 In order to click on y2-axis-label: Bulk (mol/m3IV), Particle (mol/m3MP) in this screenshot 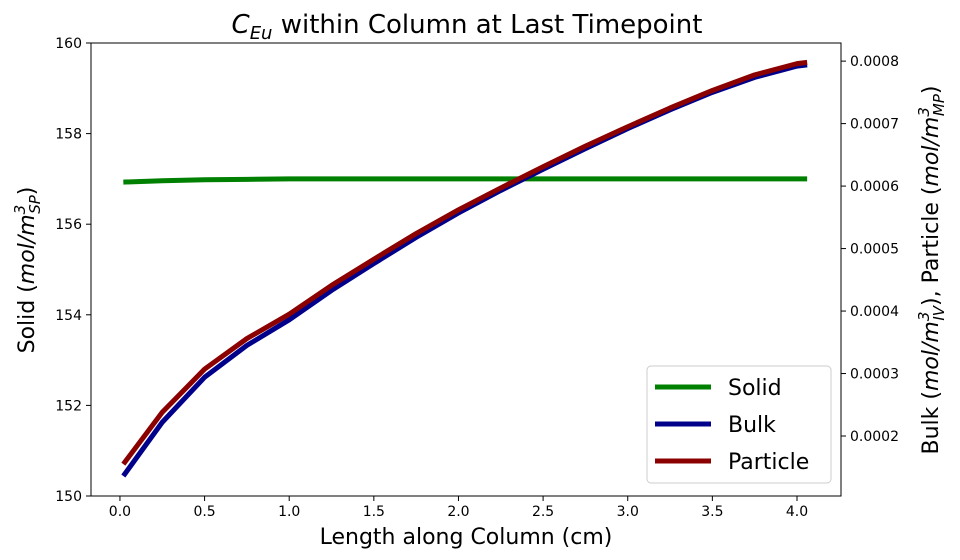, I will do `click(931, 270)`.